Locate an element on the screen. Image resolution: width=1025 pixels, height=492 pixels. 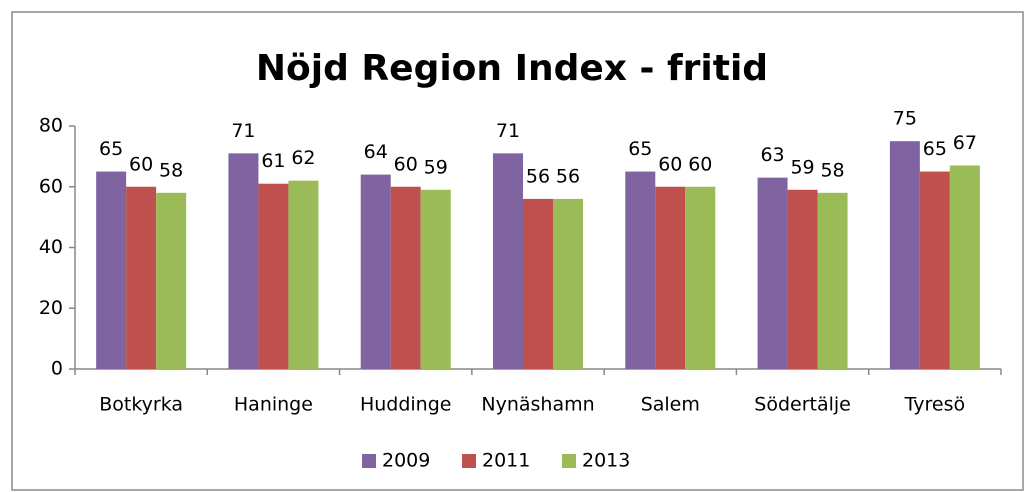
y-tick-label: 80 is located at coordinates (51, 126).